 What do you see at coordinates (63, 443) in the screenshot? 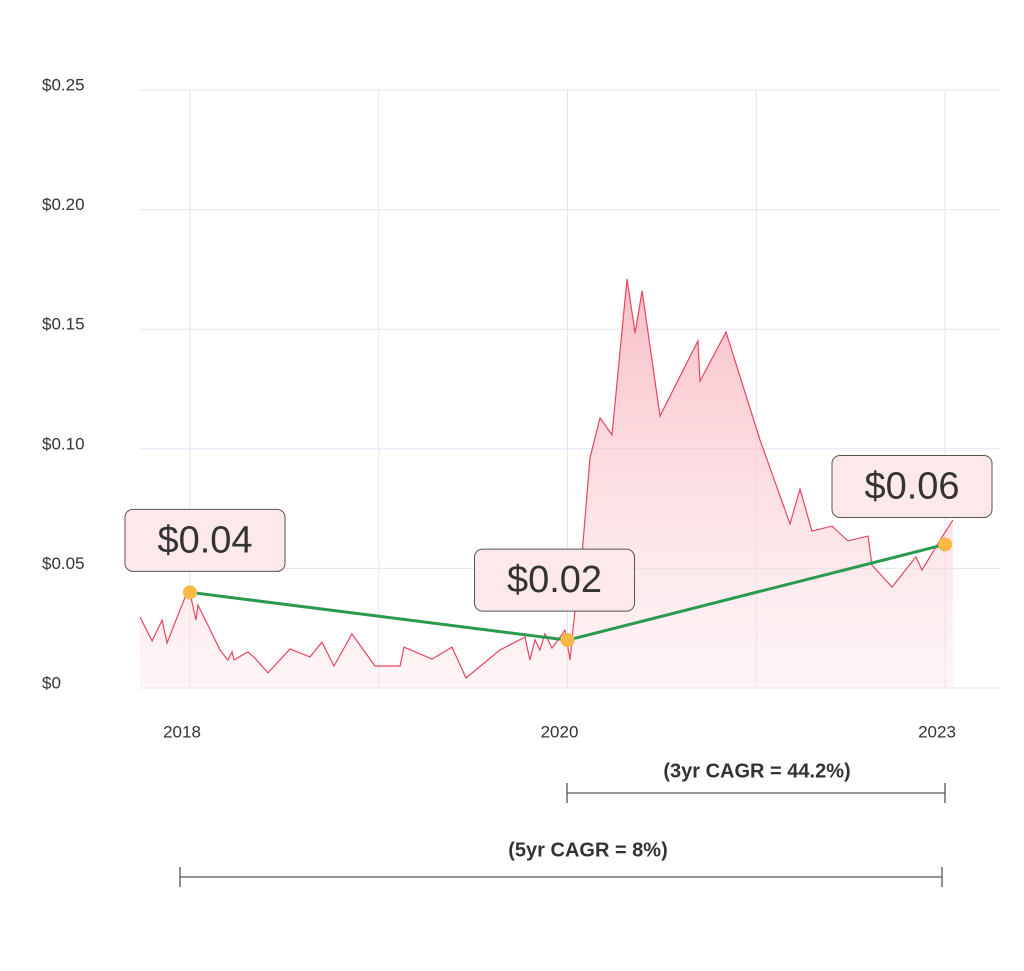
I see `y-tick-label: $0.10` at bounding box center [63, 443].